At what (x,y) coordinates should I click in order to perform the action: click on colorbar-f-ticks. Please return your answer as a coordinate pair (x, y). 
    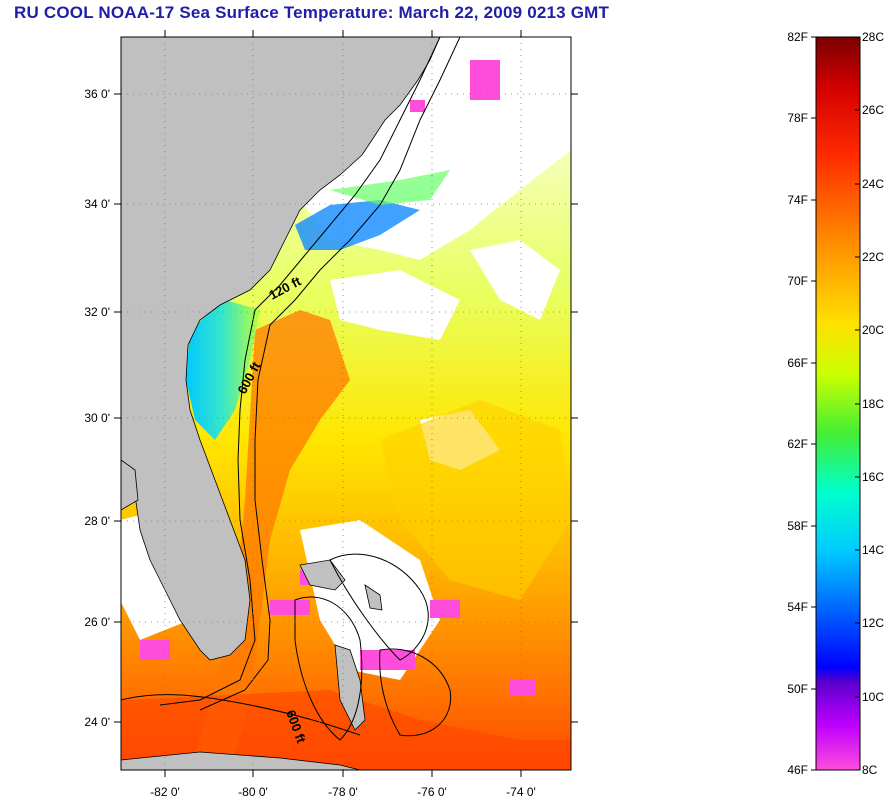
    Looking at the image, I should click on (813, 403).